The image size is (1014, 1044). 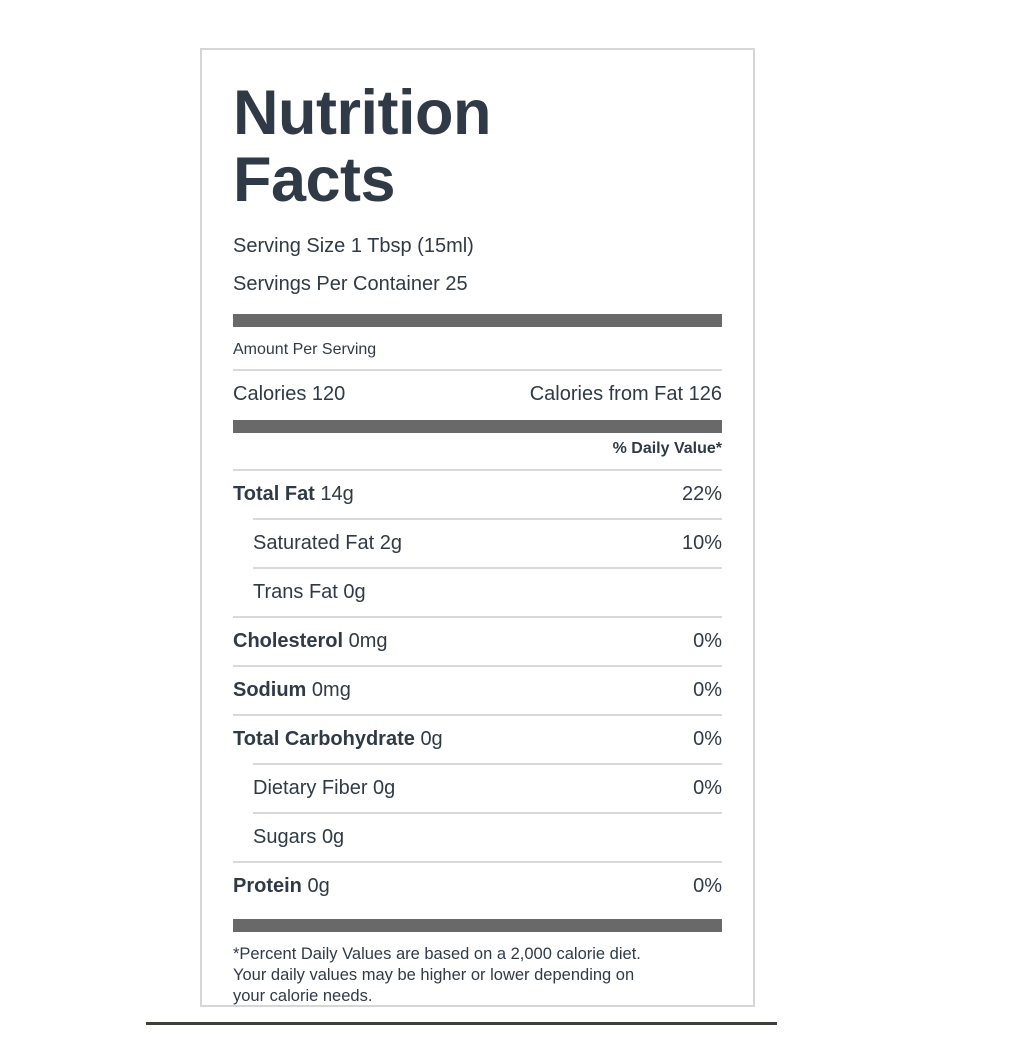 What do you see at coordinates (477, 426) in the screenshot?
I see `thick-divider-middle` at bounding box center [477, 426].